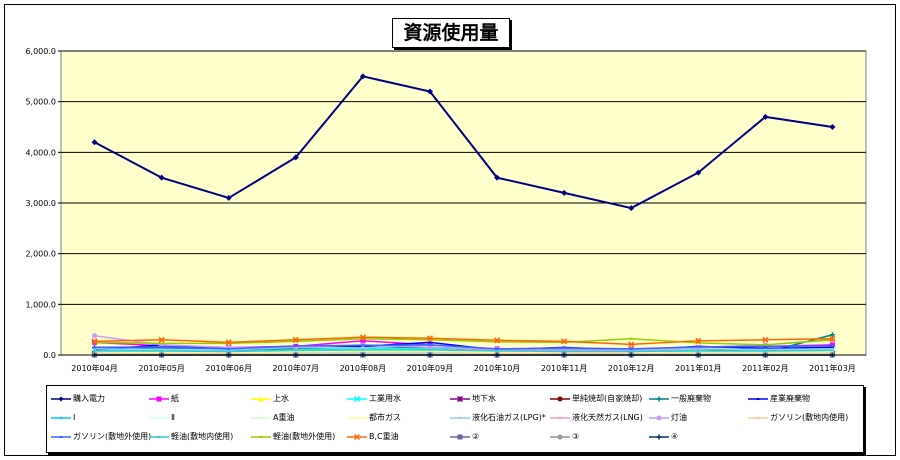 Image resolution: width=900 pixels, height=460 pixels. I want to click on legend-label: 液化天然ガス(LNG), so click(607, 417).